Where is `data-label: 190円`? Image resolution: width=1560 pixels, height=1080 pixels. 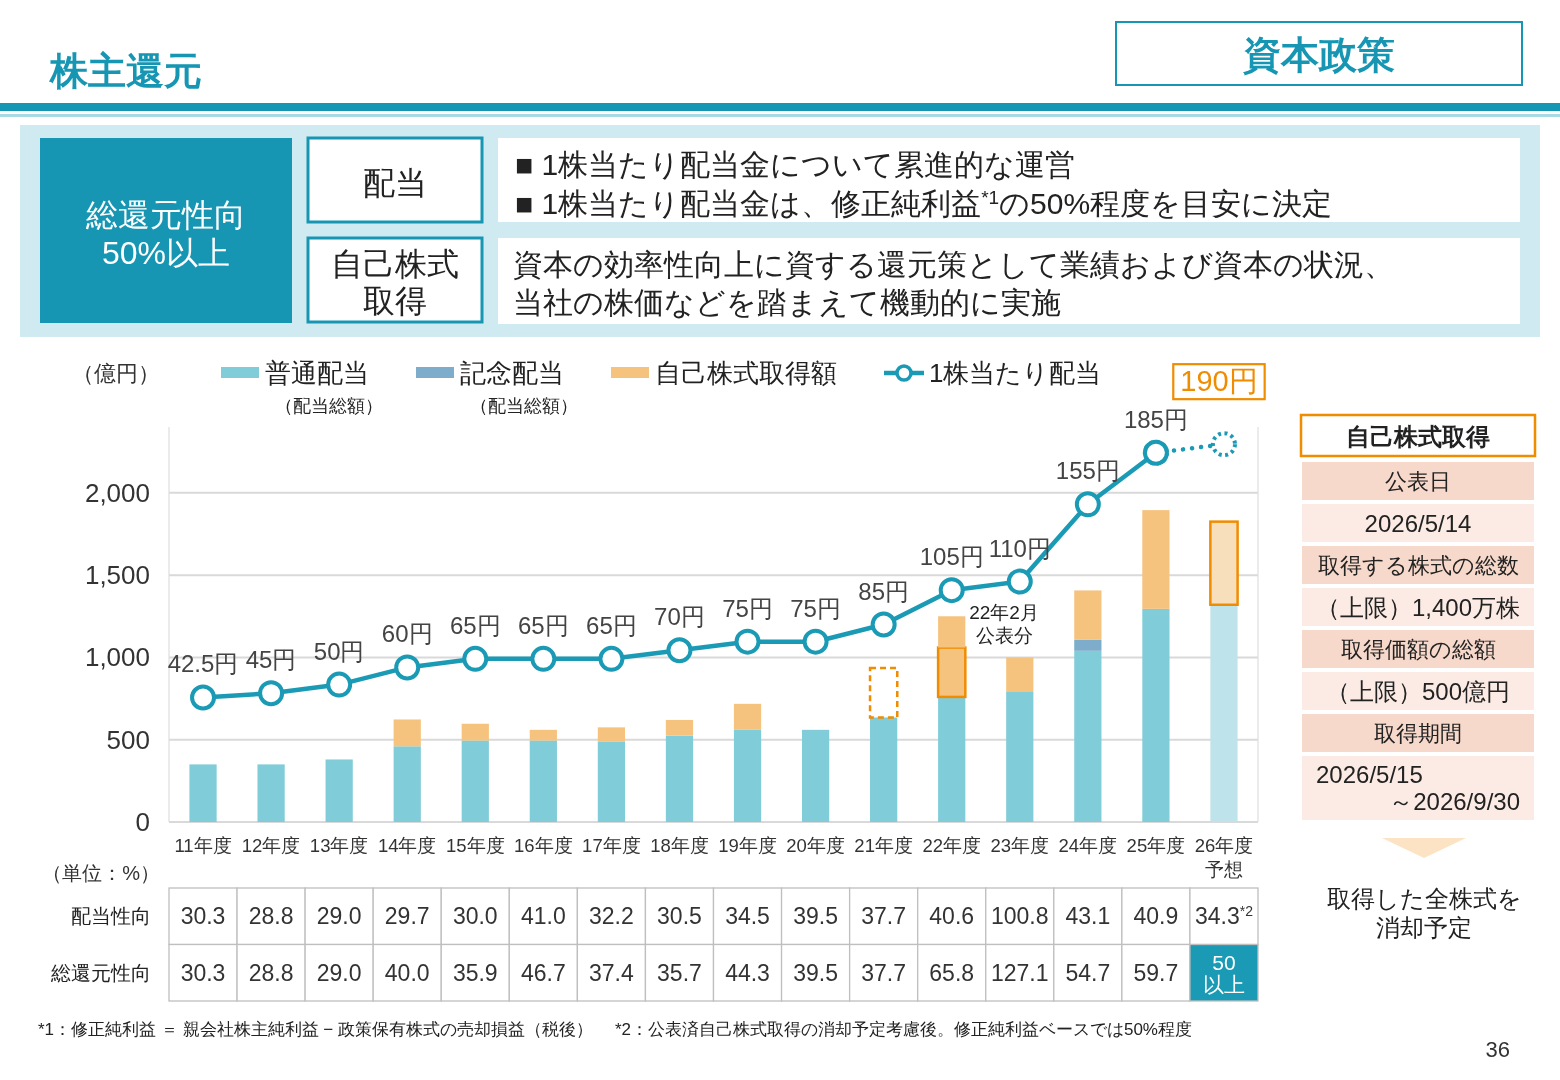
data-label: 190円 is located at coordinates (1219, 381).